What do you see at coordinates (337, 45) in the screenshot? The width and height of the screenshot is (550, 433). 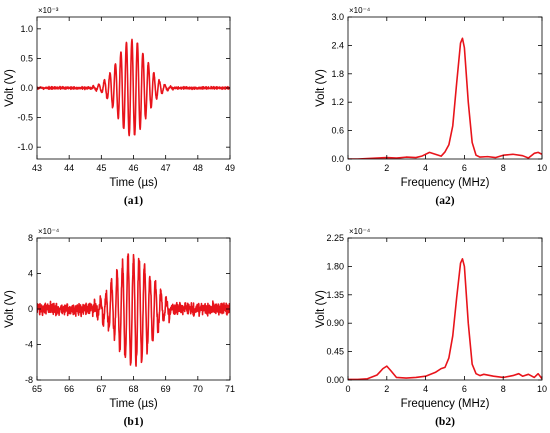 I see `y-tick-label-a2-1: 2.4` at bounding box center [337, 45].